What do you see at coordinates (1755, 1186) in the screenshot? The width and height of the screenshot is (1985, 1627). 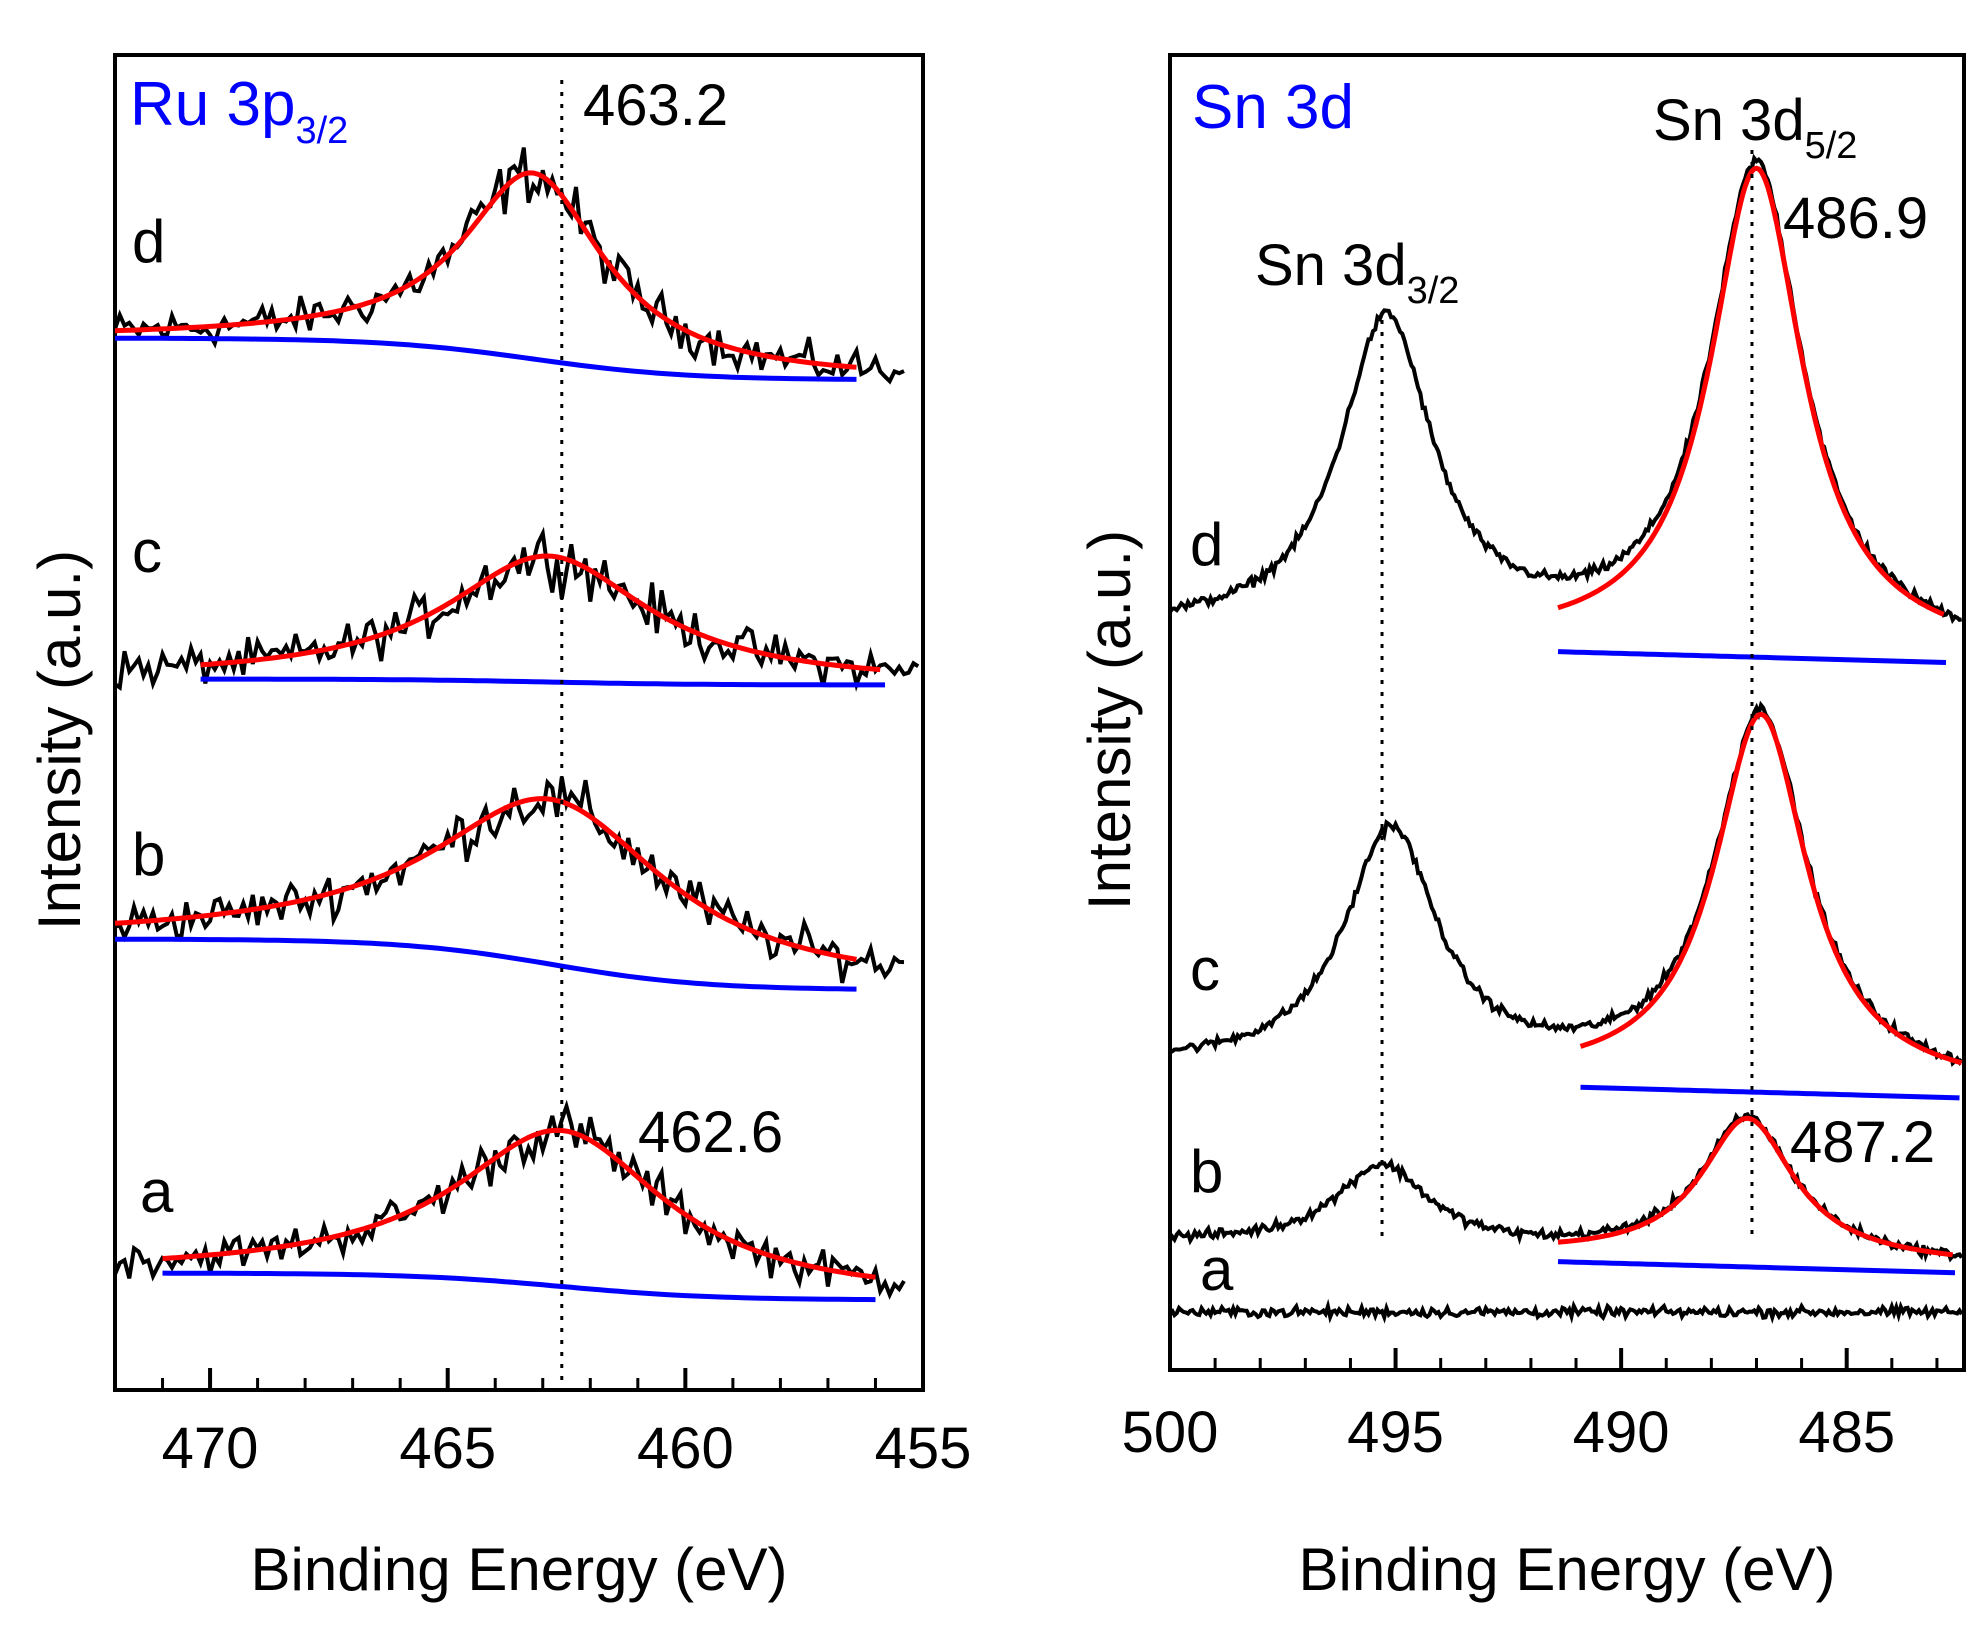 I see `sn-fit-b` at bounding box center [1755, 1186].